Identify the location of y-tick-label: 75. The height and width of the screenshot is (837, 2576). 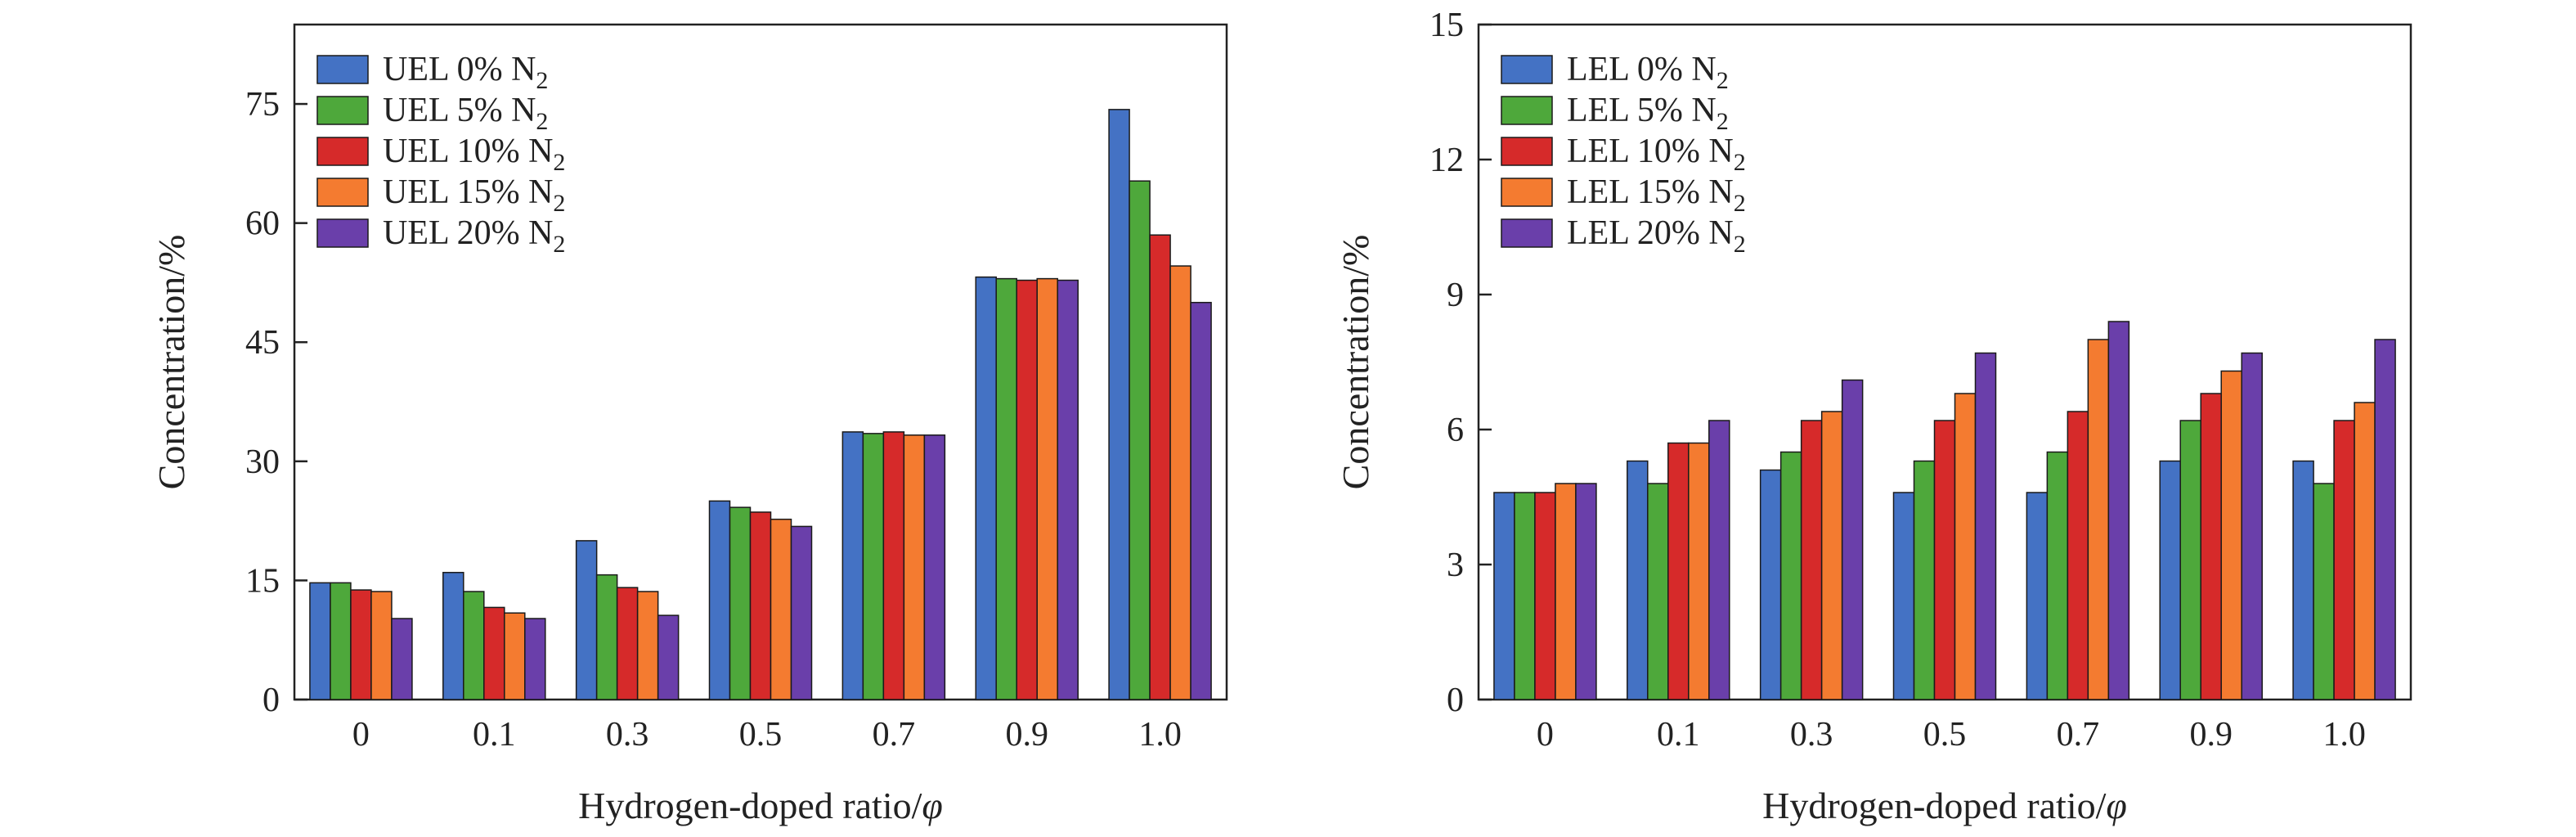
(262, 105).